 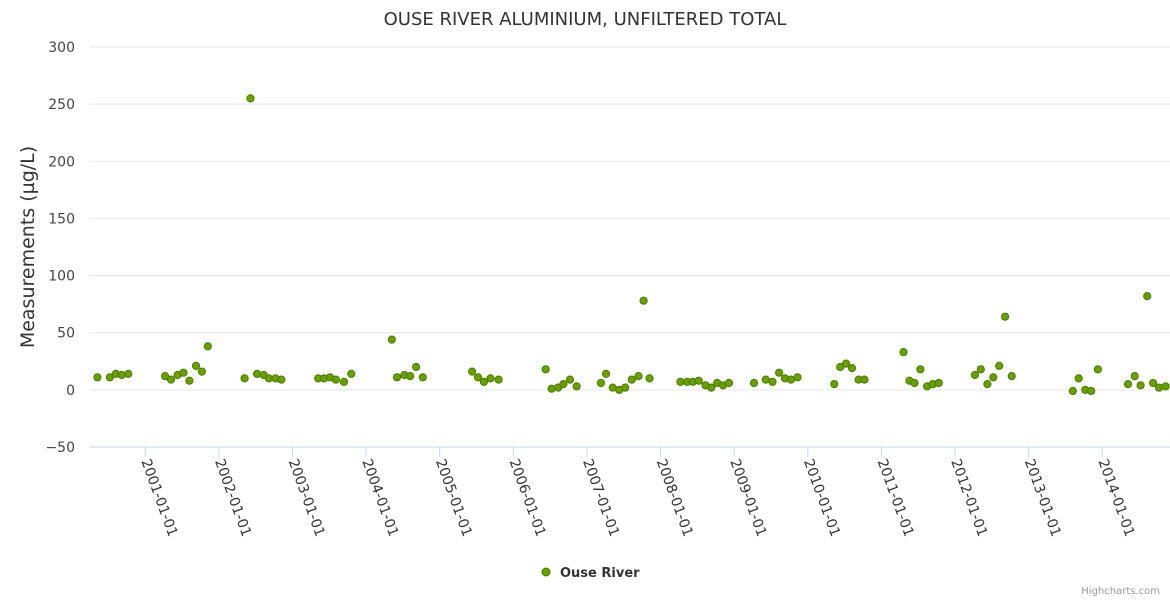 I want to click on legend-marker-ouse-river, so click(x=546, y=572).